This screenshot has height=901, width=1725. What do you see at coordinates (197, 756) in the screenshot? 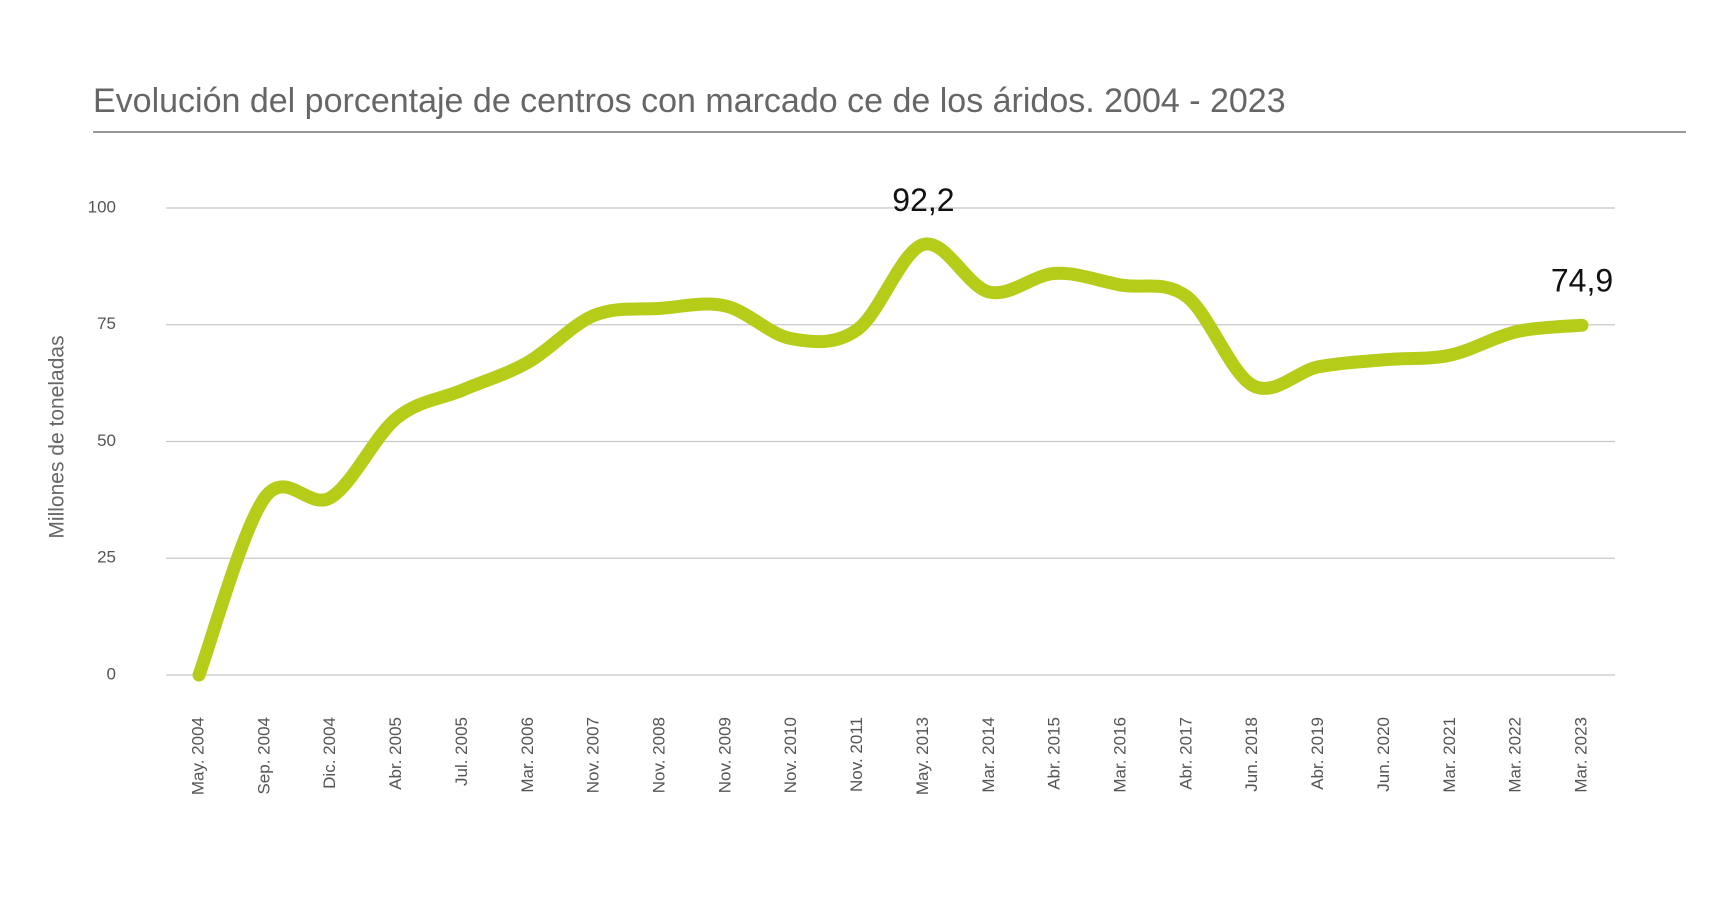
I see `x-tick-label: May. 2004` at bounding box center [197, 756].